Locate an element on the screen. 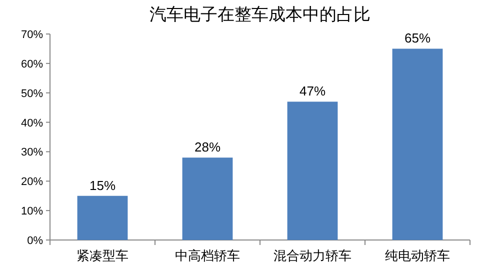 The width and height of the screenshot is (479, 274). y-tick-label: 50% is located at coordinates (32, 94).